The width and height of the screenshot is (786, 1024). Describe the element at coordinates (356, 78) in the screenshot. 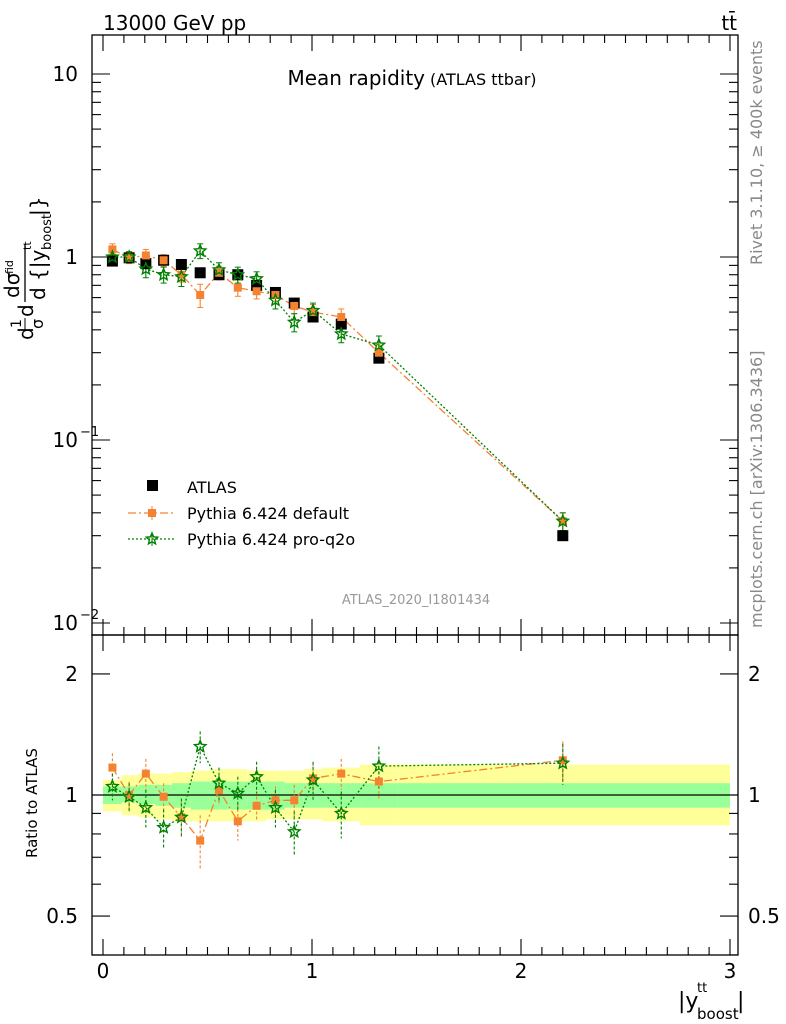

I see `chart-title: Mean rapidity` at that location.